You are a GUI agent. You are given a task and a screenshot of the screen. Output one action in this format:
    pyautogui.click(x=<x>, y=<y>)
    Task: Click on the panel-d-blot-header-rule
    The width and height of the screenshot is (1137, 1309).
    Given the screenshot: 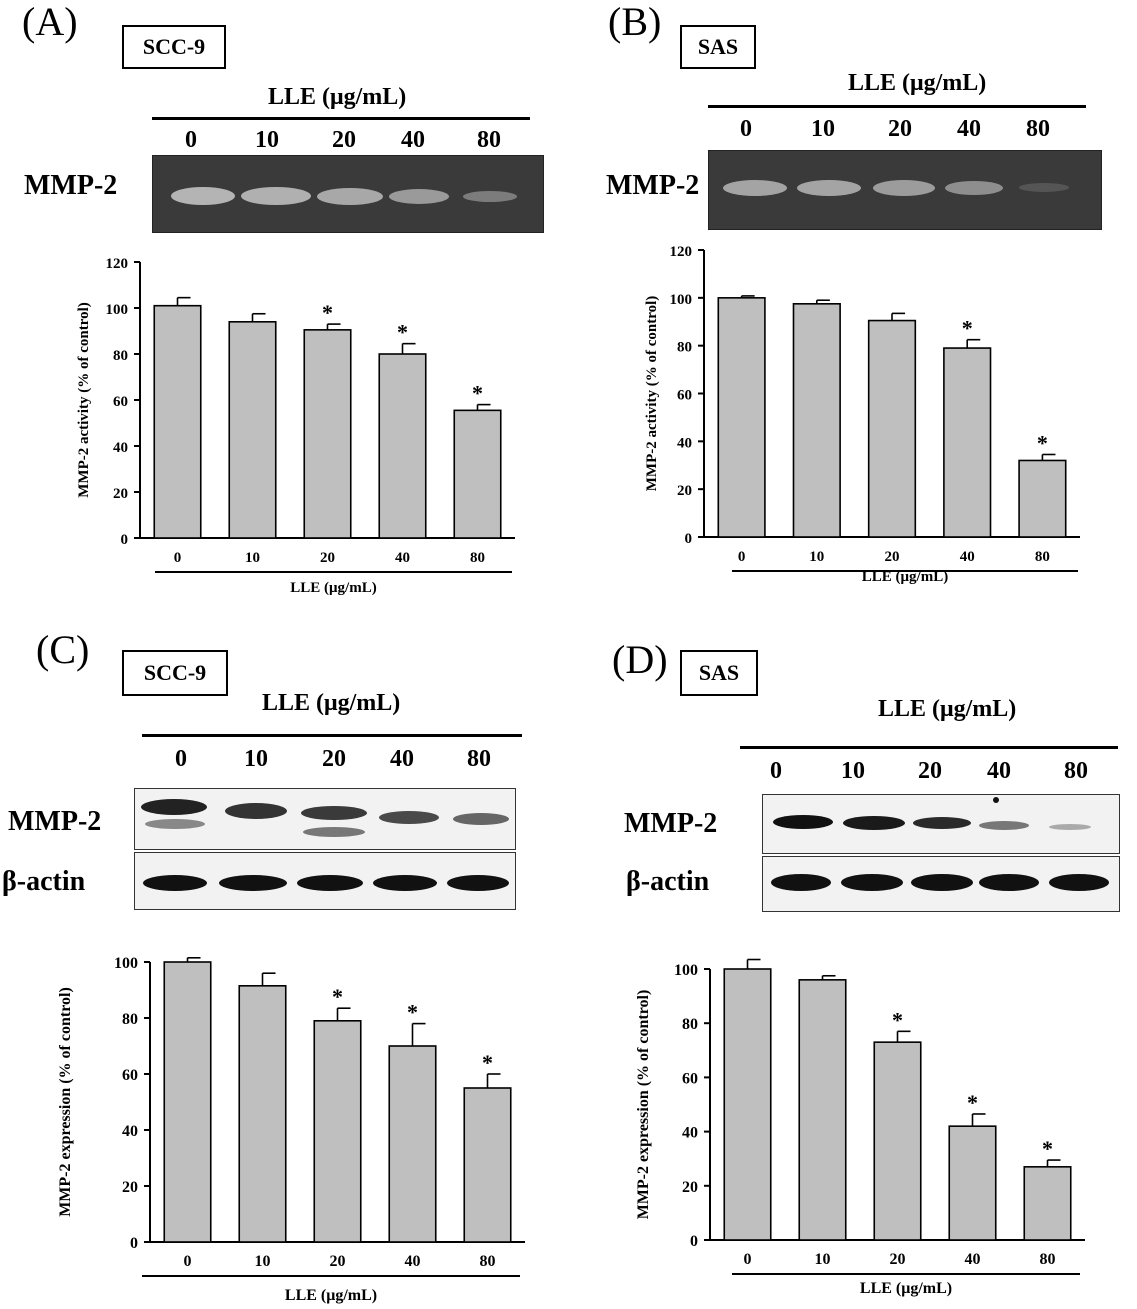 What is the action you would take?
    pyautogui.click(x=929, y=747)
    